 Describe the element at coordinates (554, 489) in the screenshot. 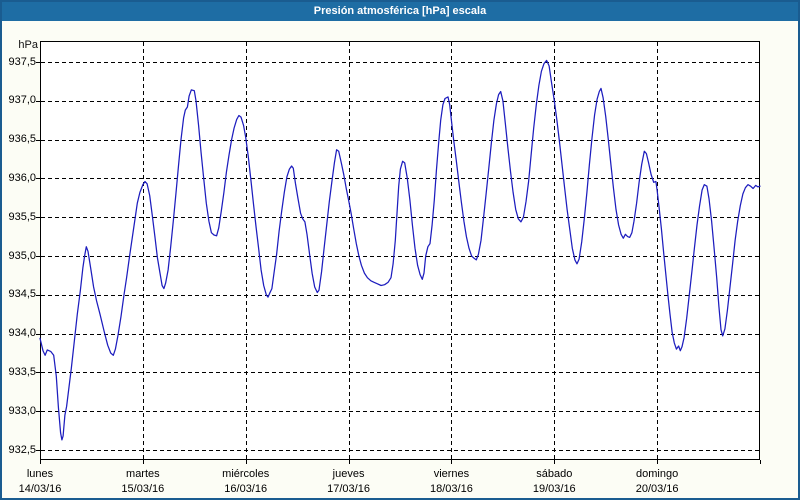

I see `x-date-label: 19/03/16` at that location.